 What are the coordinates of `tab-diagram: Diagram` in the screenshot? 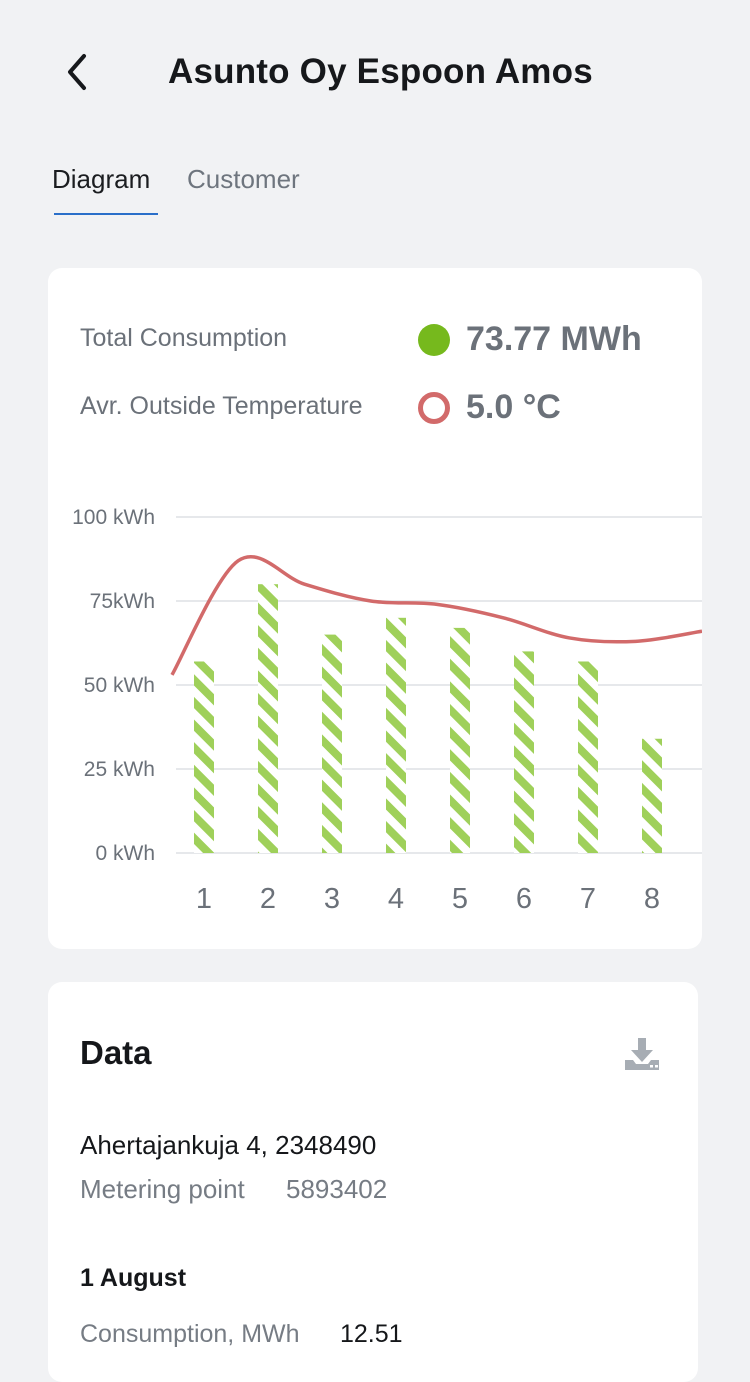 It's located at (101, 179).